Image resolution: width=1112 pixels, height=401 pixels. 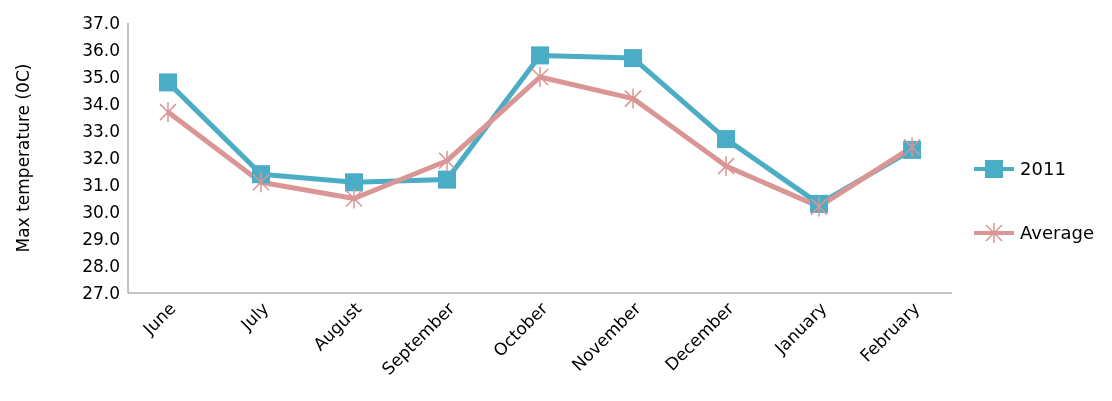 I want to click on y-tick-label: 37.0, so click(x=101, y=23).